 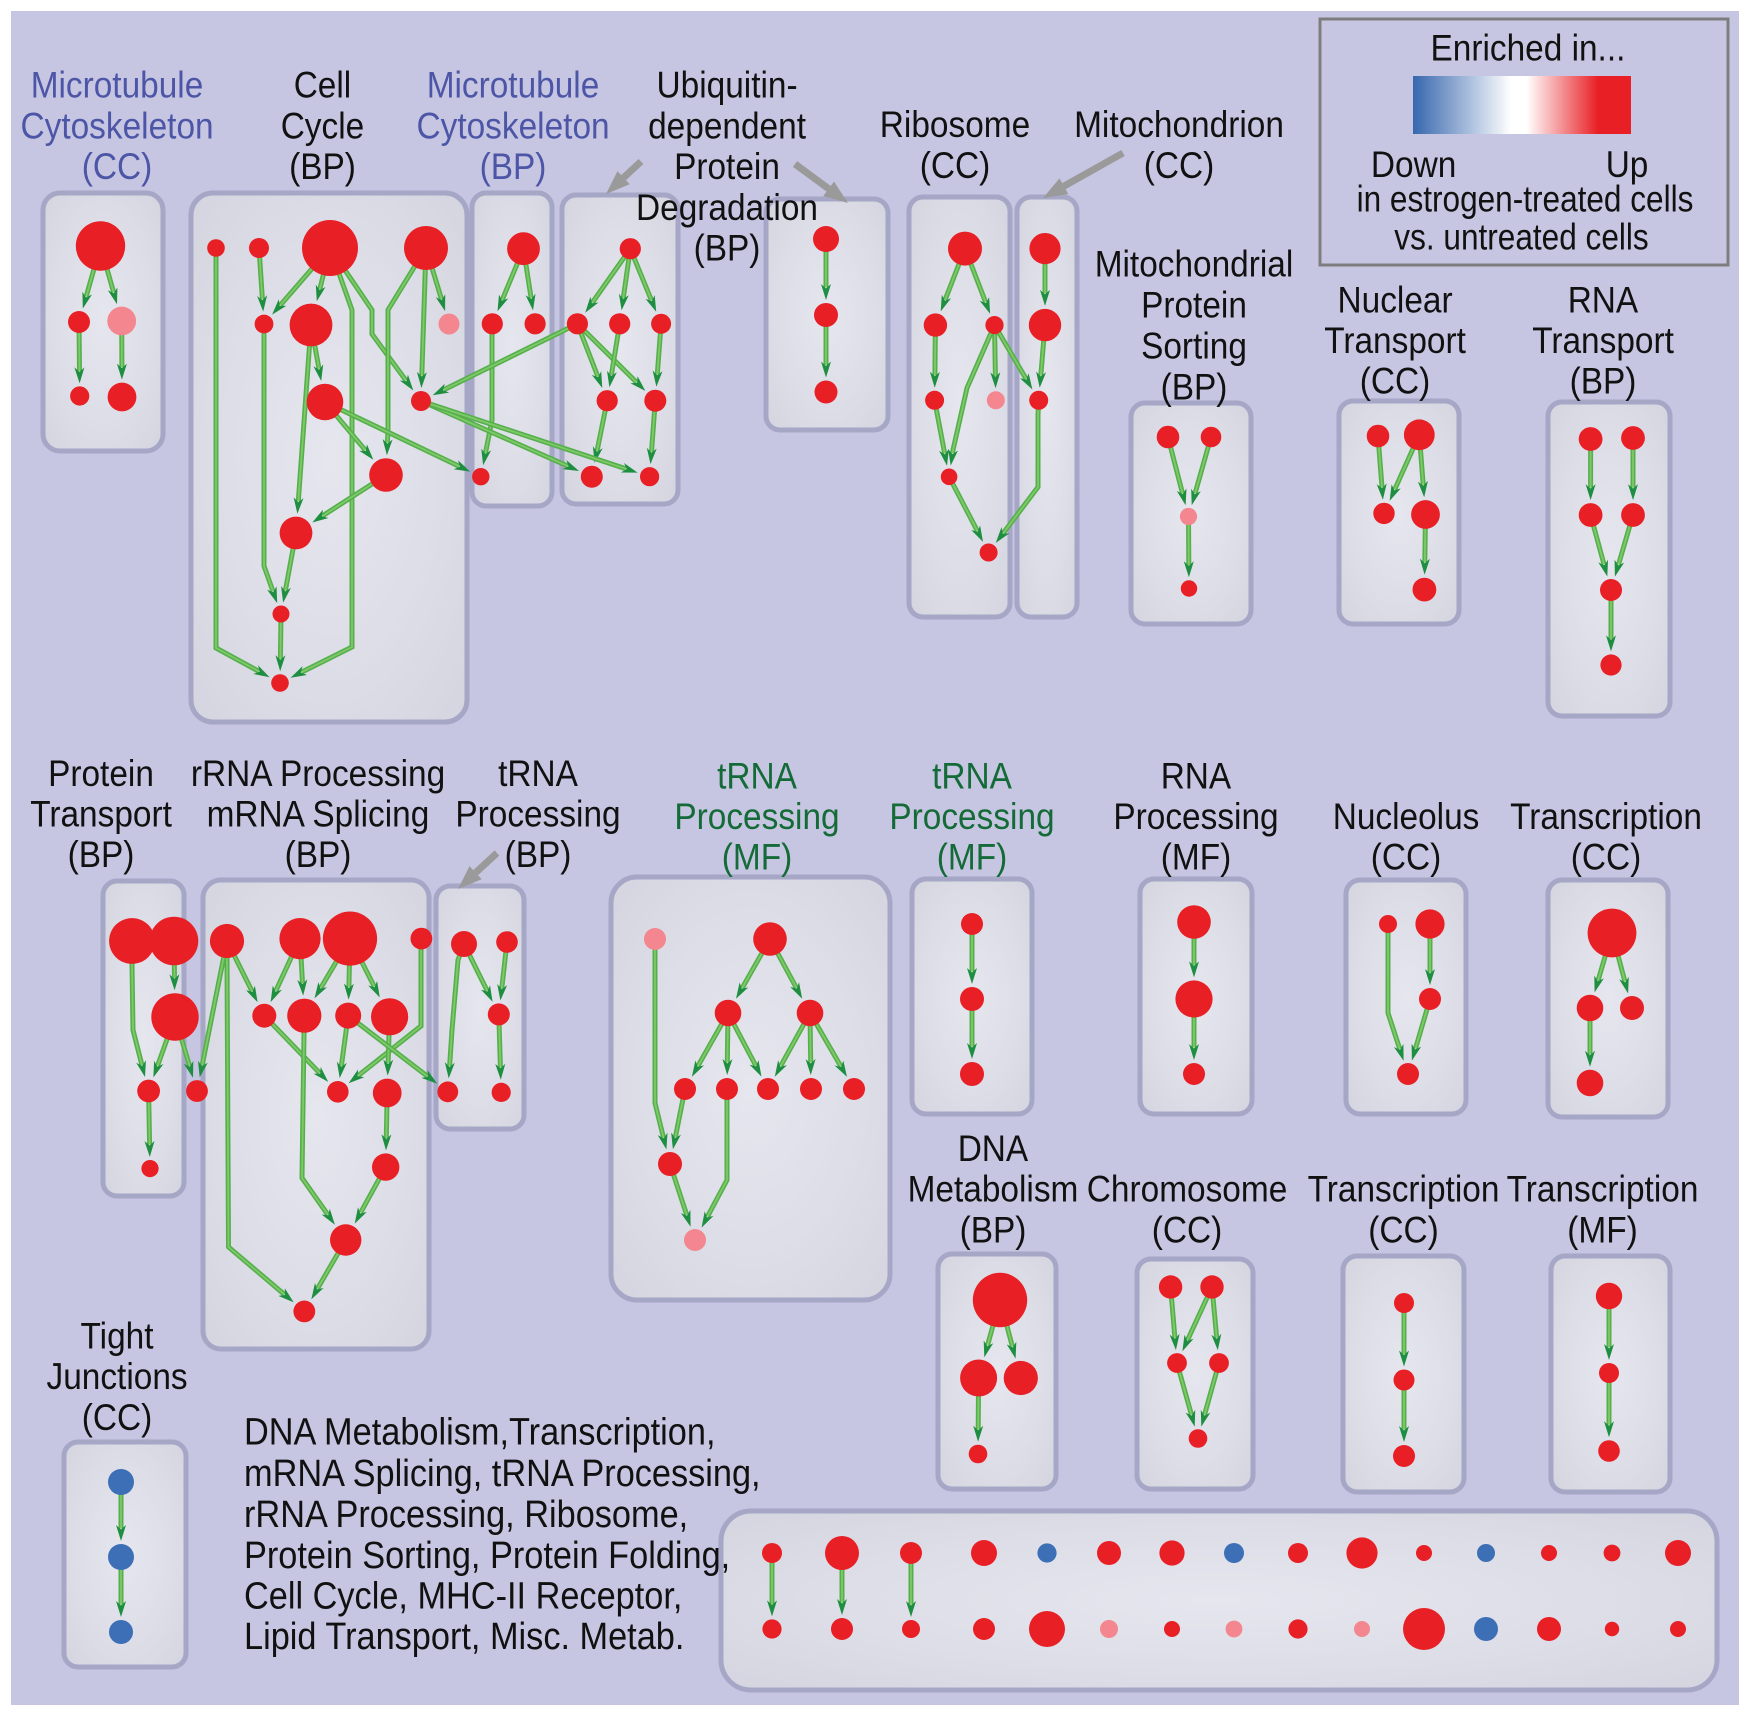 What do you see at coordinates (502, 1474) in the screenshot?
I see `svg-text:mRNA Splicing, tRNA Processing: mRNA Splicing, tRNA Processing,` at bounding box center [502, 1474].